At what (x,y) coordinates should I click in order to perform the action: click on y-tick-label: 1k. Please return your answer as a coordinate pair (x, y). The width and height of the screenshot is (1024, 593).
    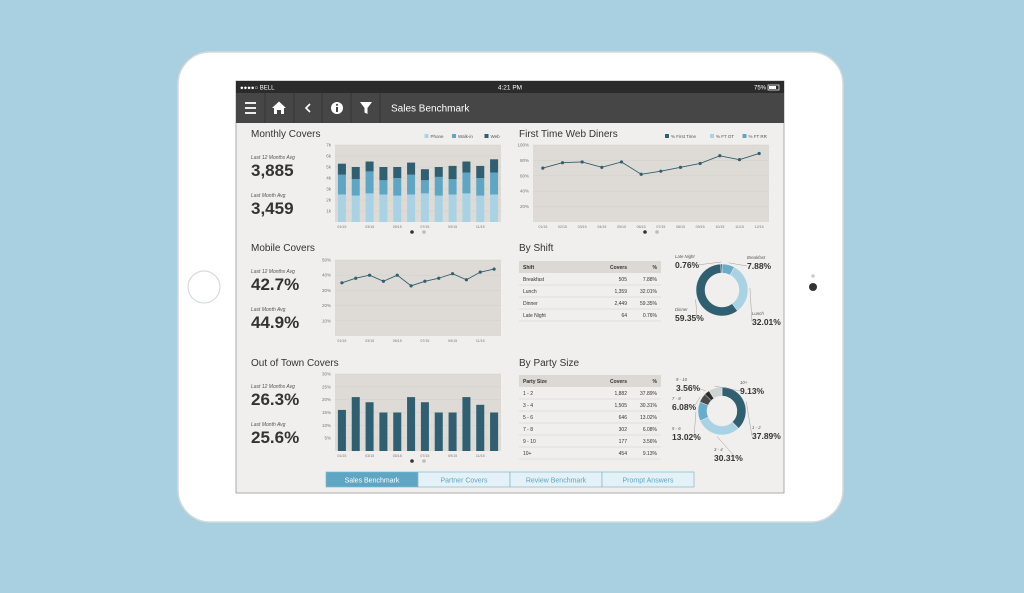
    Looking at the image, I should click on (329, 211).